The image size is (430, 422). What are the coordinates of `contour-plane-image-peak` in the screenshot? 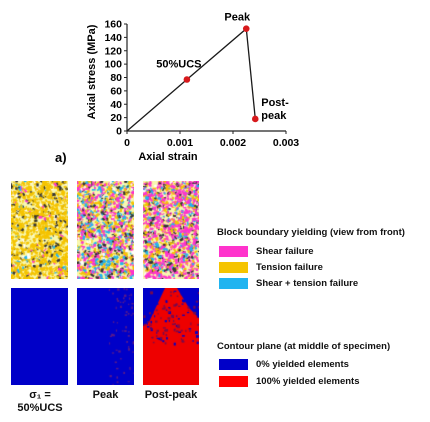 It's located at (105, 336).